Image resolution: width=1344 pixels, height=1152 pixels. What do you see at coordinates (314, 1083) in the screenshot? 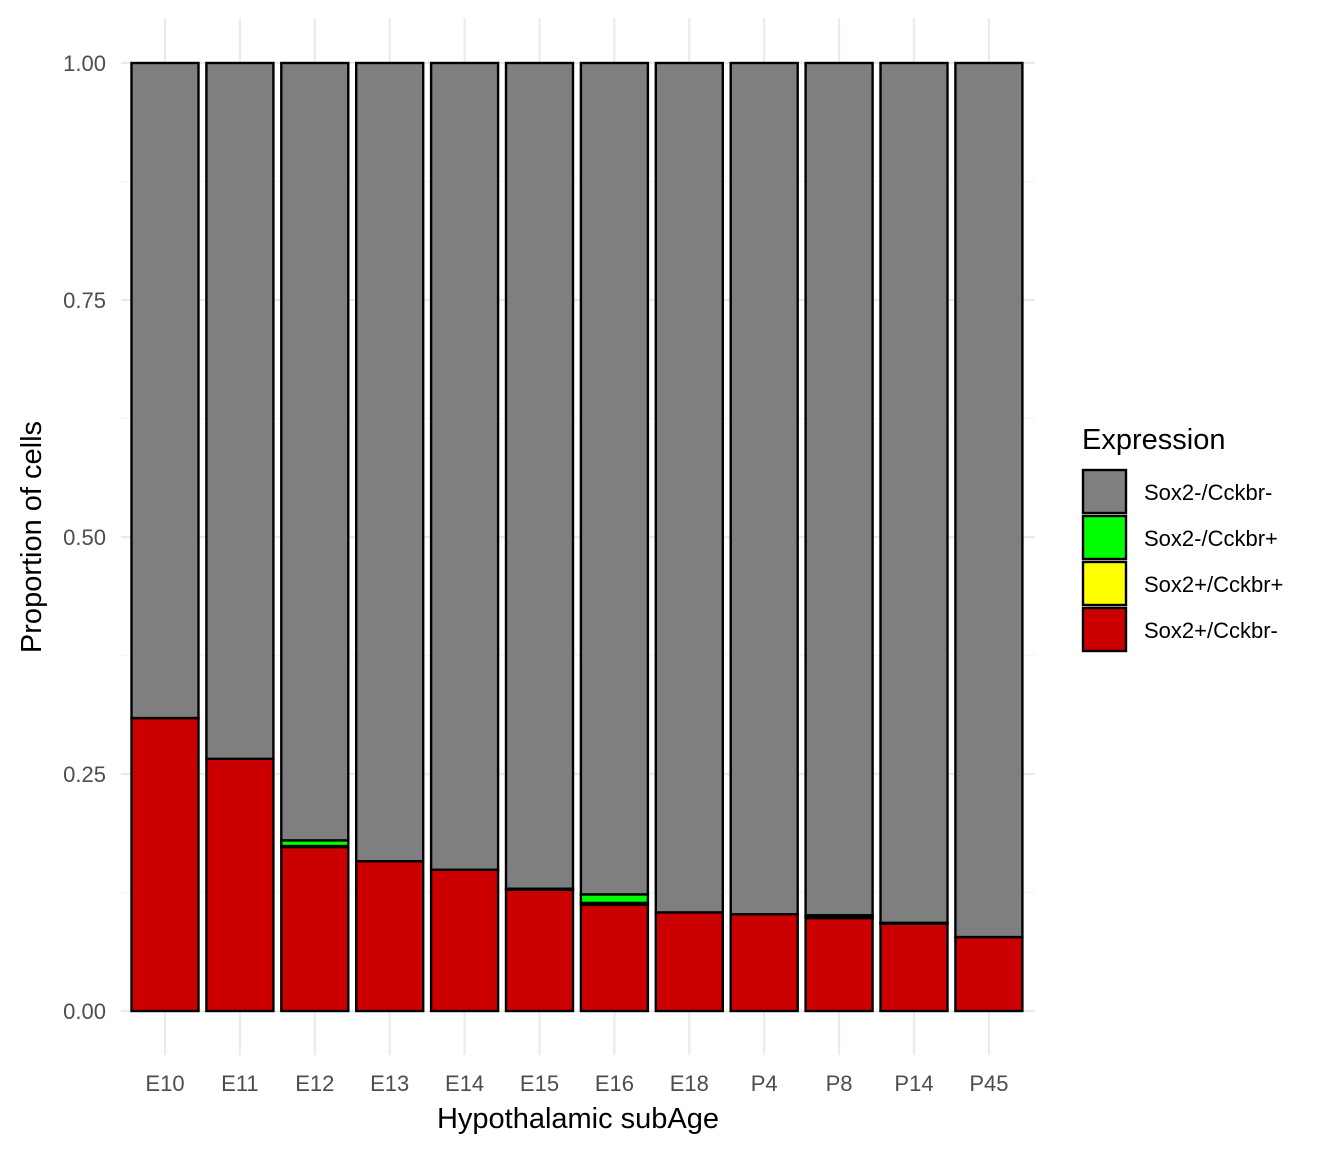
I see `x-tick-label-E12: E12` at bounding box center [314, 1083].